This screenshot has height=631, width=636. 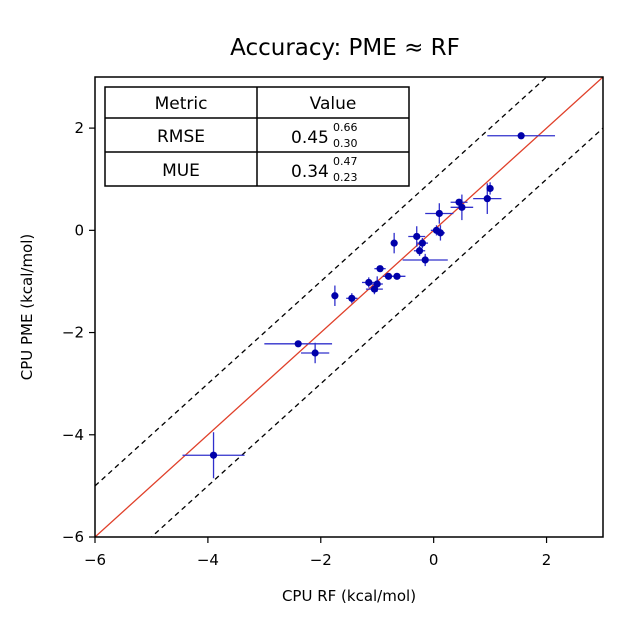 What do you see at coordinates (345, 161) in the screenshot?
I see `table-cell-upper-mue: 0.47` at bounding box center [345, 161].